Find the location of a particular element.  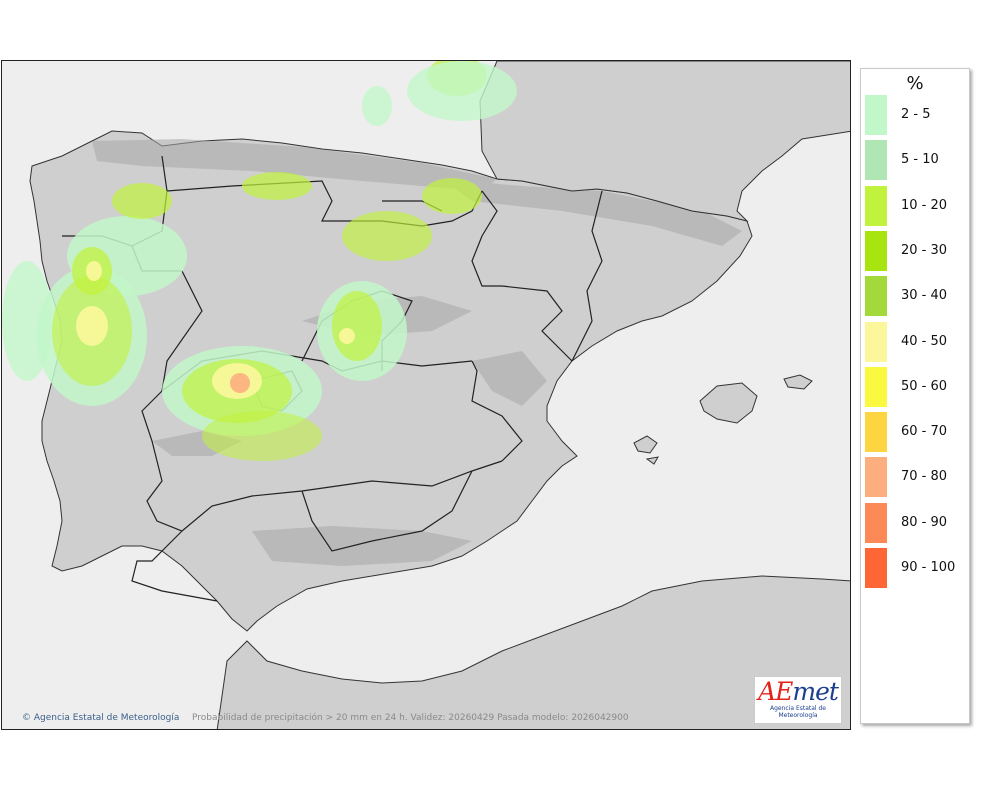

north-africa-land is located at coordinates (533, 652).